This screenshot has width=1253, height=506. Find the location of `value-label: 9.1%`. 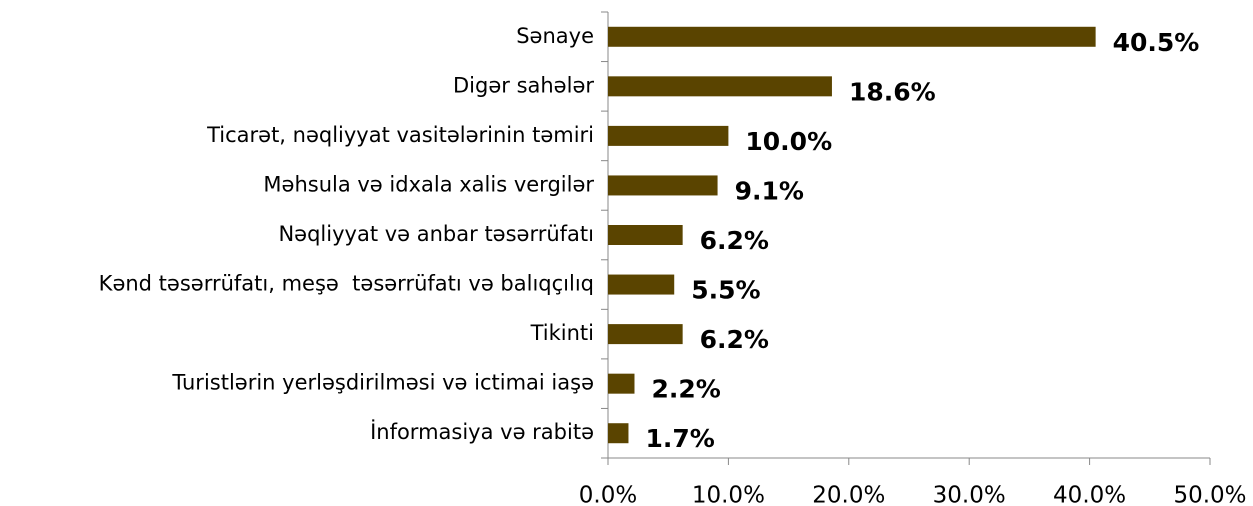

value-label: 9.1% is located at coordinates (769, 190).